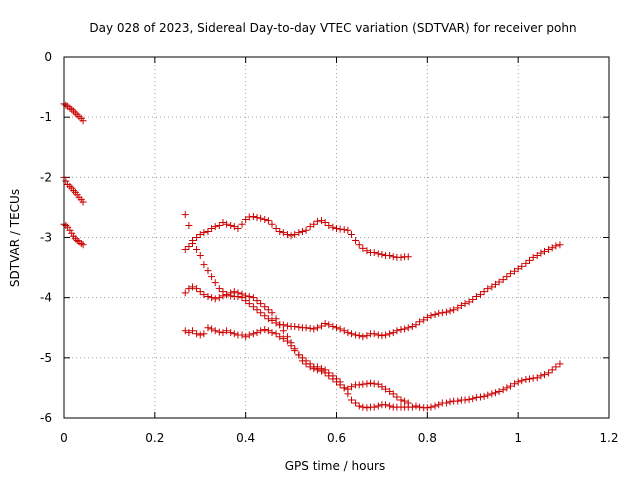 This screenshot has height=480, width=640. Describe the element at coordinates (46, 298) in the screenshot. I see `y-tick-label: -4` at that location.